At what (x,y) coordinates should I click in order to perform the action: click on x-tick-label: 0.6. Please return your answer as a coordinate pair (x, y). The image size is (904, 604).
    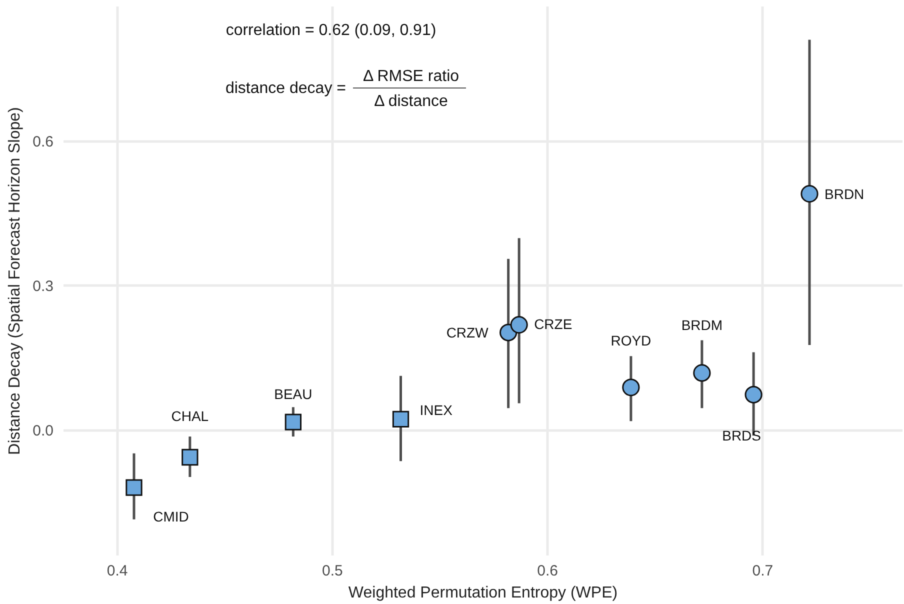
    Looking at the image, I should click on (547, 571).